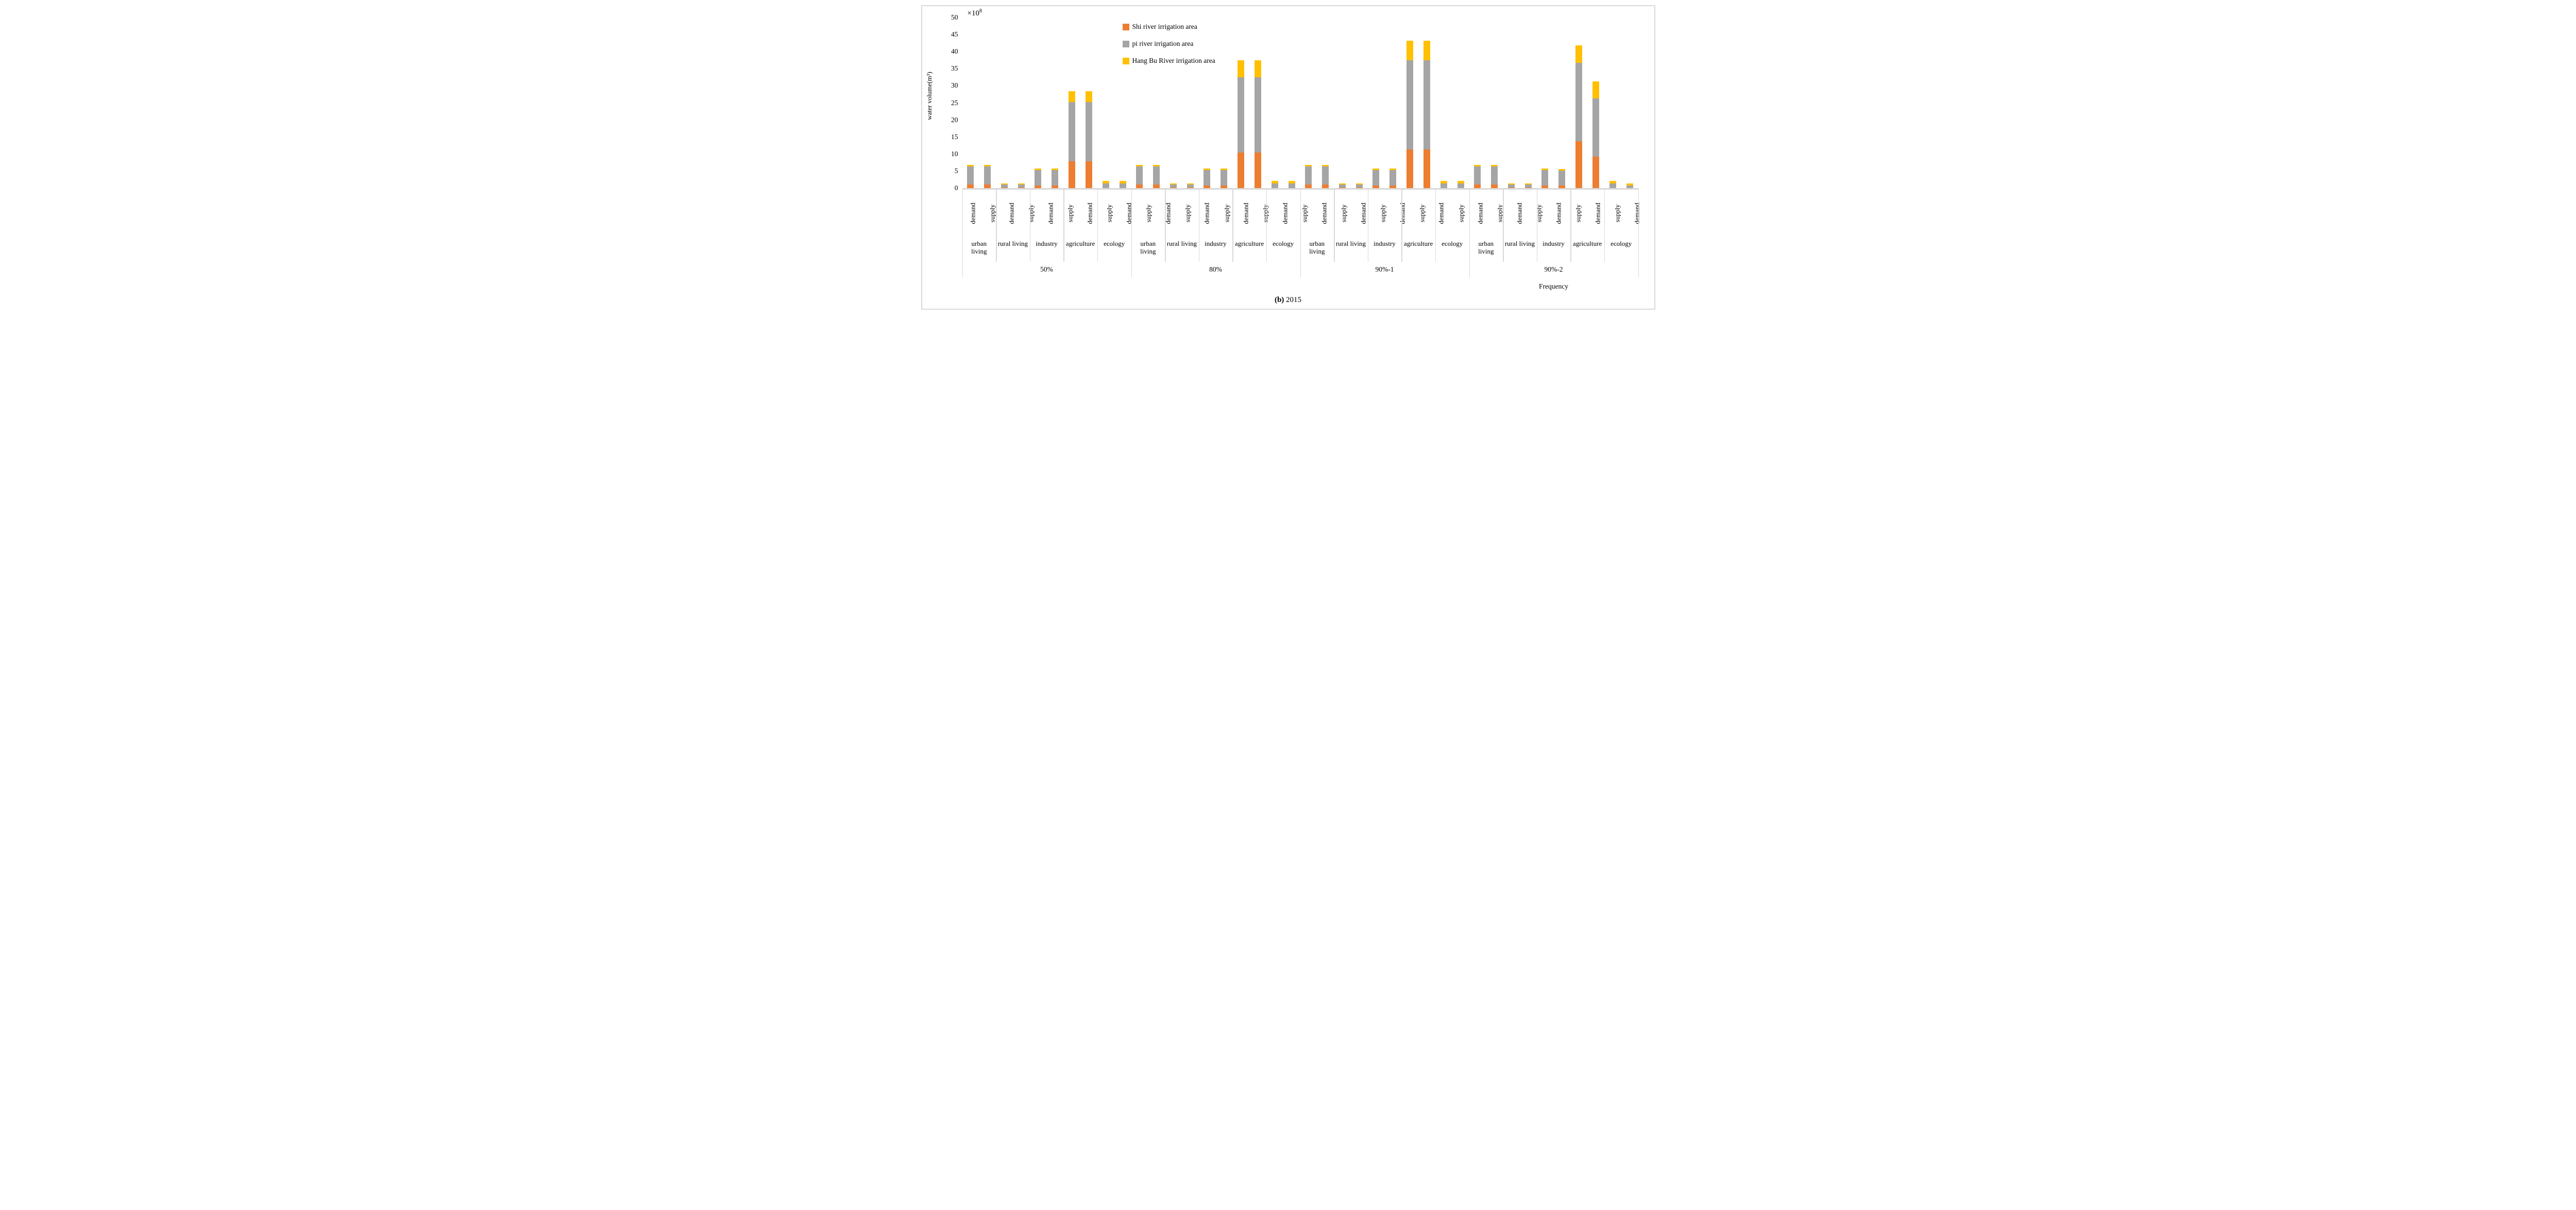 The image size is (2576, 1210). I want to click on category-label-line: industry, so click(1554, 243).